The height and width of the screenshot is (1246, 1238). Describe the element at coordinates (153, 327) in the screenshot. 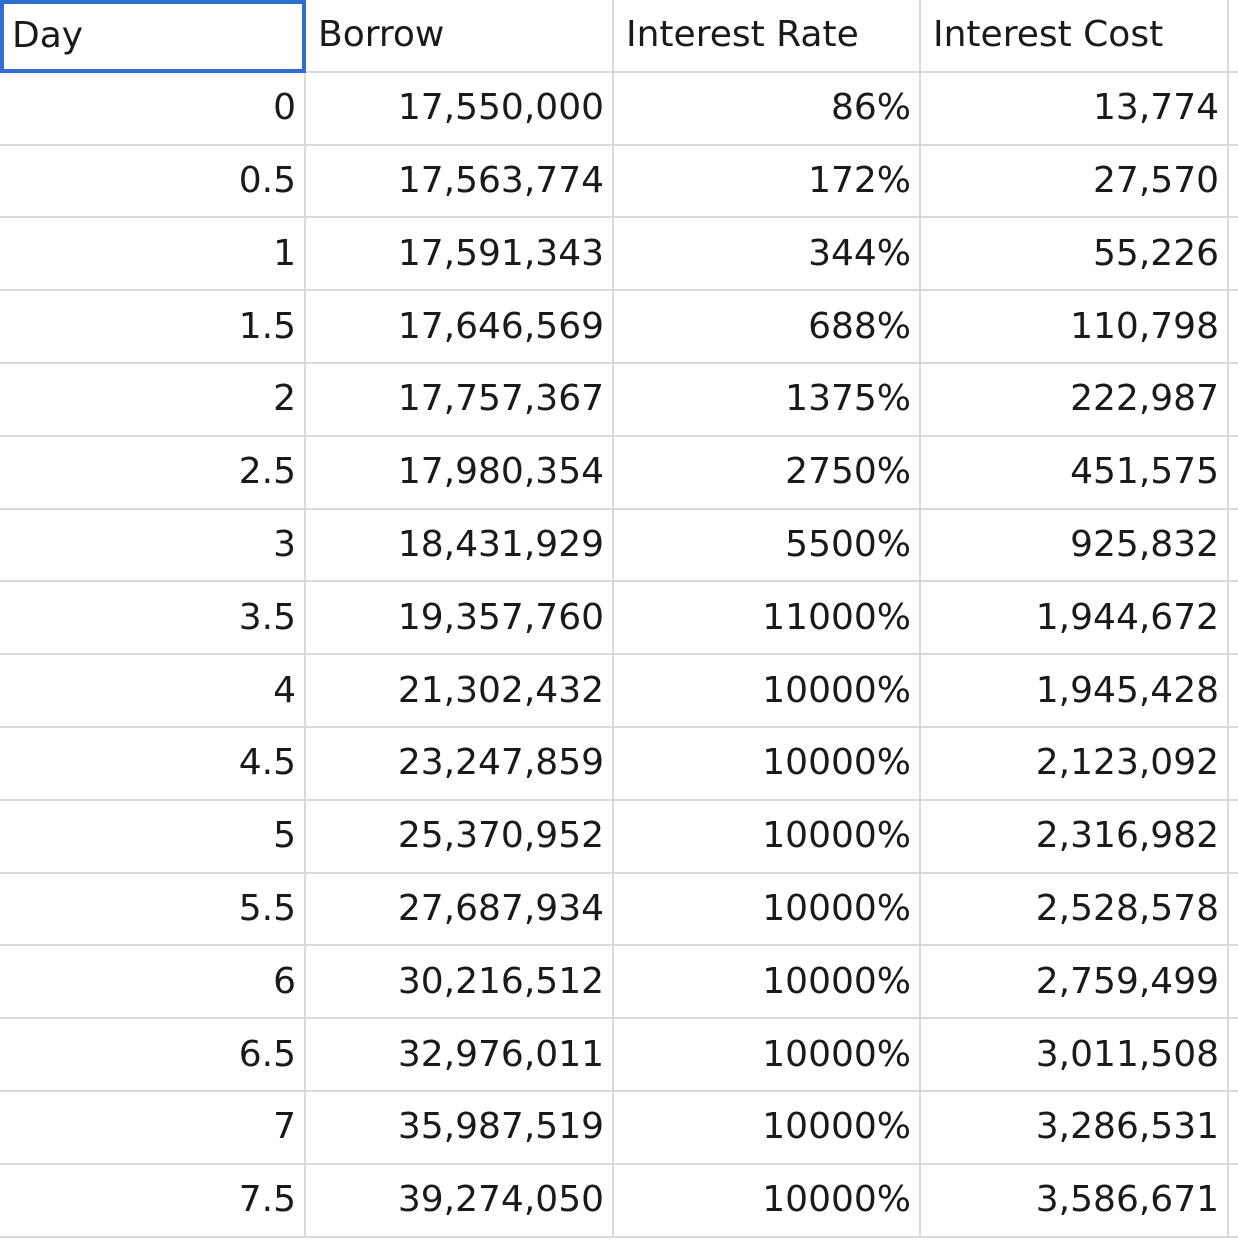

I see `table-cell-day: 1.5` at that location.